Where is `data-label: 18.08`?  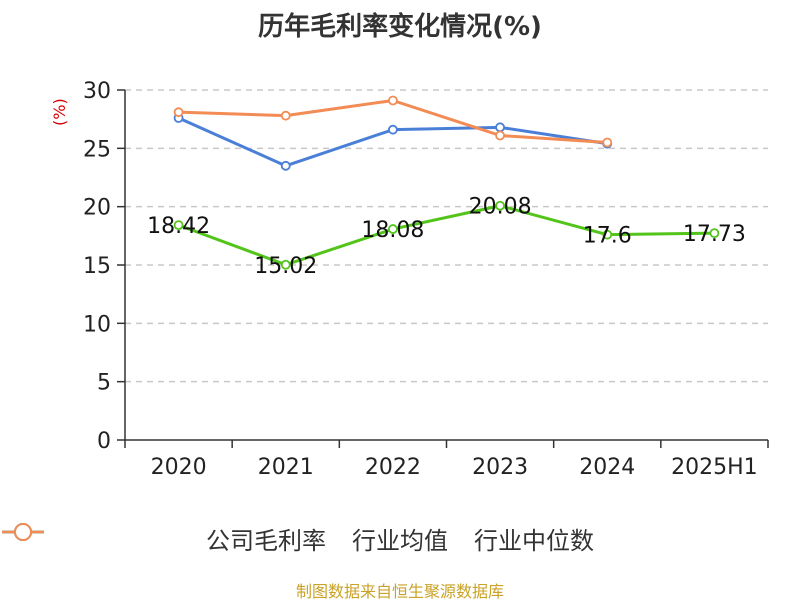
data-label: 18.08 is located at coordinates (392, 230).